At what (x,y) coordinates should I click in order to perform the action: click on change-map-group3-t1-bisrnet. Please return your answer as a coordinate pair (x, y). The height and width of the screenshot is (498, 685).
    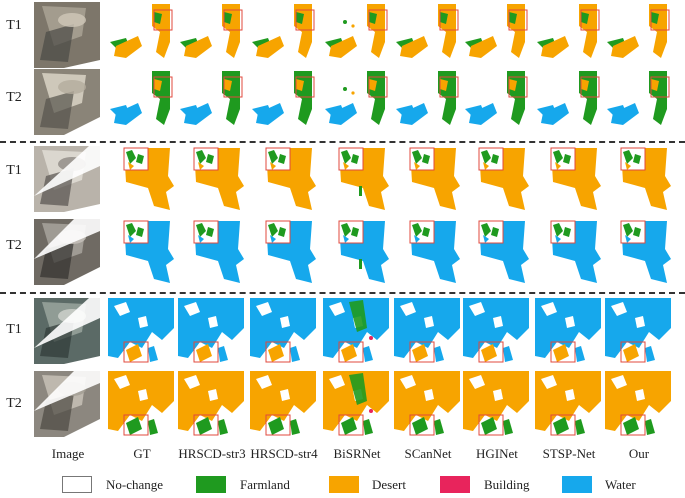
    Looking at the image, I should click on (356, 331).